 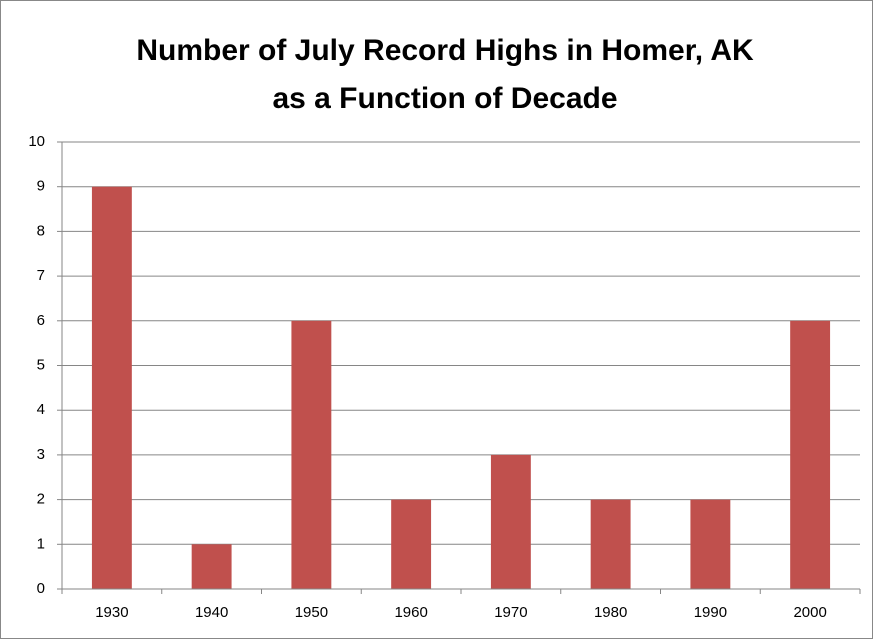 I want to click on x-tick-label: 2000, so click(x=809, y=612).